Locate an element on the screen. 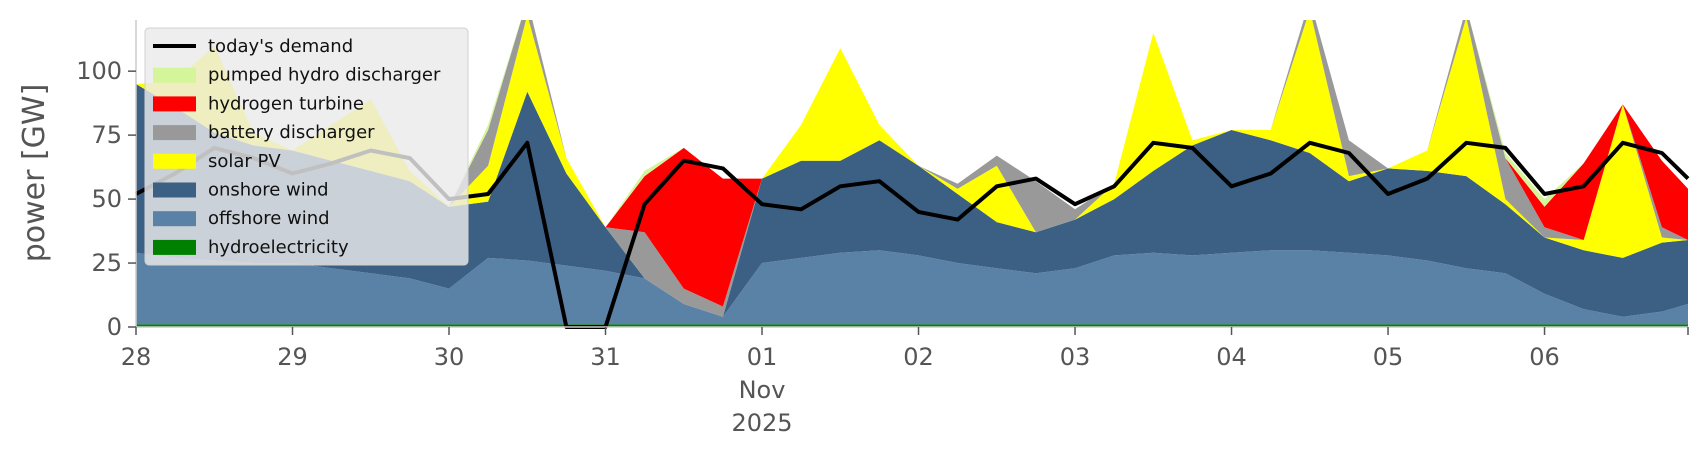 This screenshot has width=1706, height=460. legend-label-pumped-hydro-discharger: pumped hydro discharger is located at coordinates (324, 75).